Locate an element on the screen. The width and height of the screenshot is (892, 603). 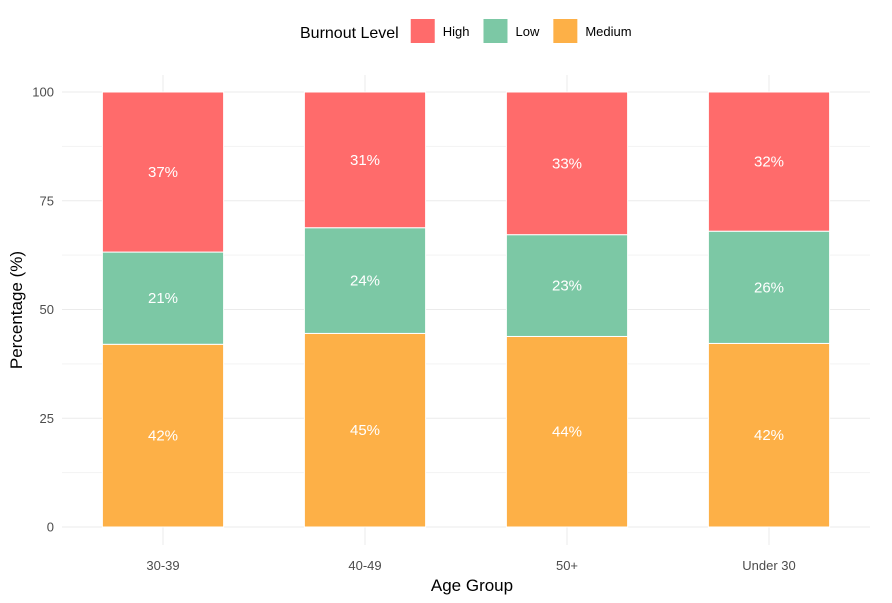
bar-data-label: 31% is located at coordinates (365, 160).